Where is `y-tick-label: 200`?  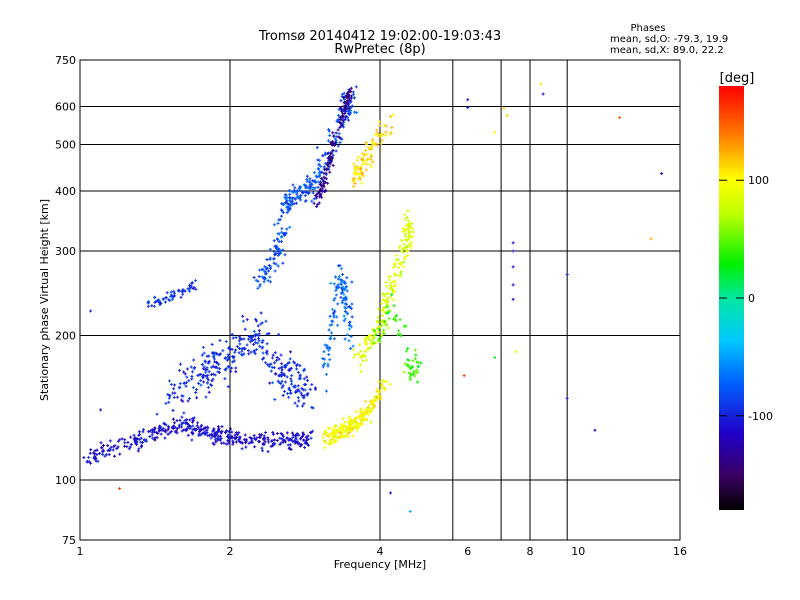
y-tick-label: 200 is located at coordinates (65, 336).